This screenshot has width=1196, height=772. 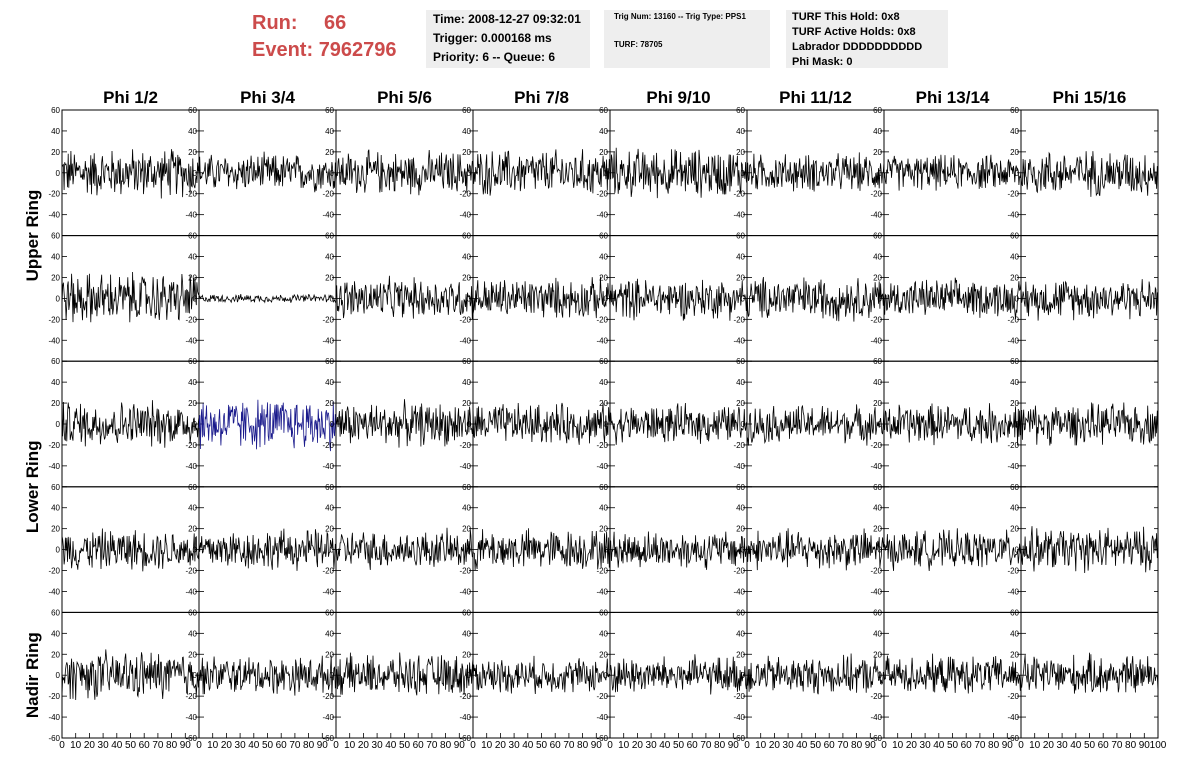 I want to click on panel-frame, so click(x=952, y=675).